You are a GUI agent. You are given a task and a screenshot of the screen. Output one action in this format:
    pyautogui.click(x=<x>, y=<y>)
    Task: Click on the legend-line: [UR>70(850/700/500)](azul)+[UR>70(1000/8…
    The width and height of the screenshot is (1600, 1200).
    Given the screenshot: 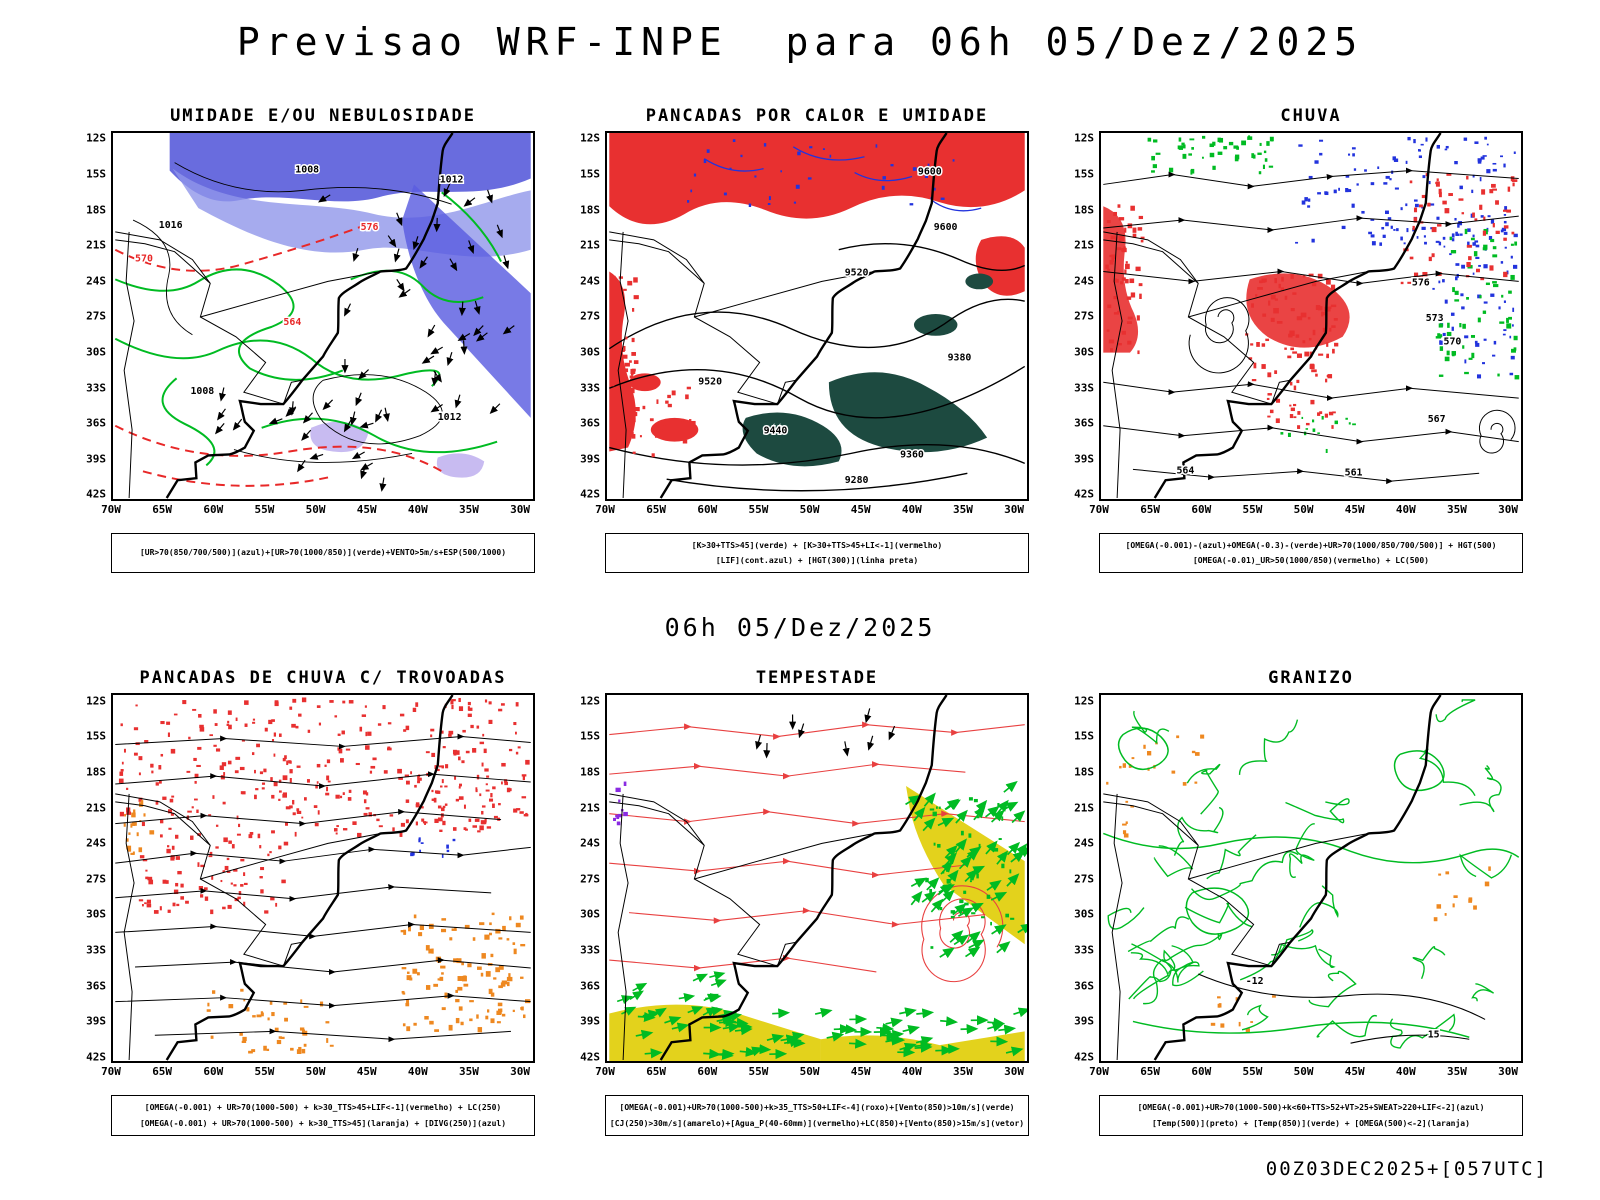 What is the action you would take?
    pyautogui.click(x=323, y=553)
    